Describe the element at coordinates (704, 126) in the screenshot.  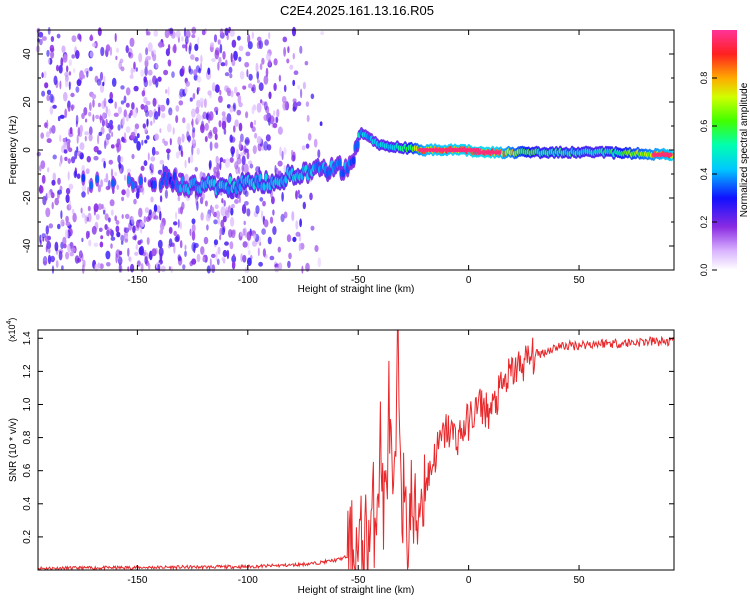
I see `colorbar-tick-label: 0.6` at that location.